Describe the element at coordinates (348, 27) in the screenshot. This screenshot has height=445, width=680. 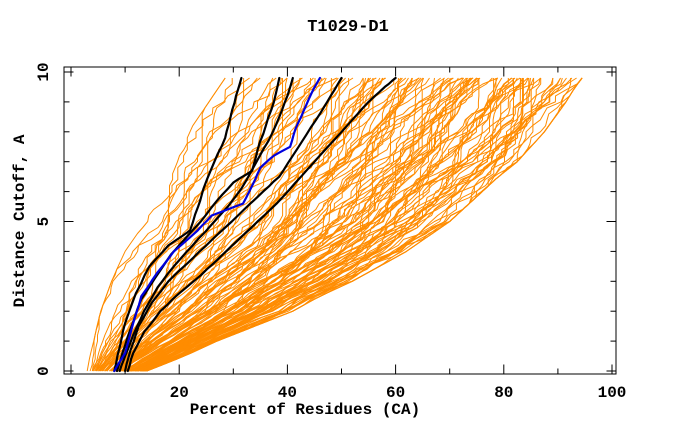
I see `chart-title: T1029-D1` at that location.